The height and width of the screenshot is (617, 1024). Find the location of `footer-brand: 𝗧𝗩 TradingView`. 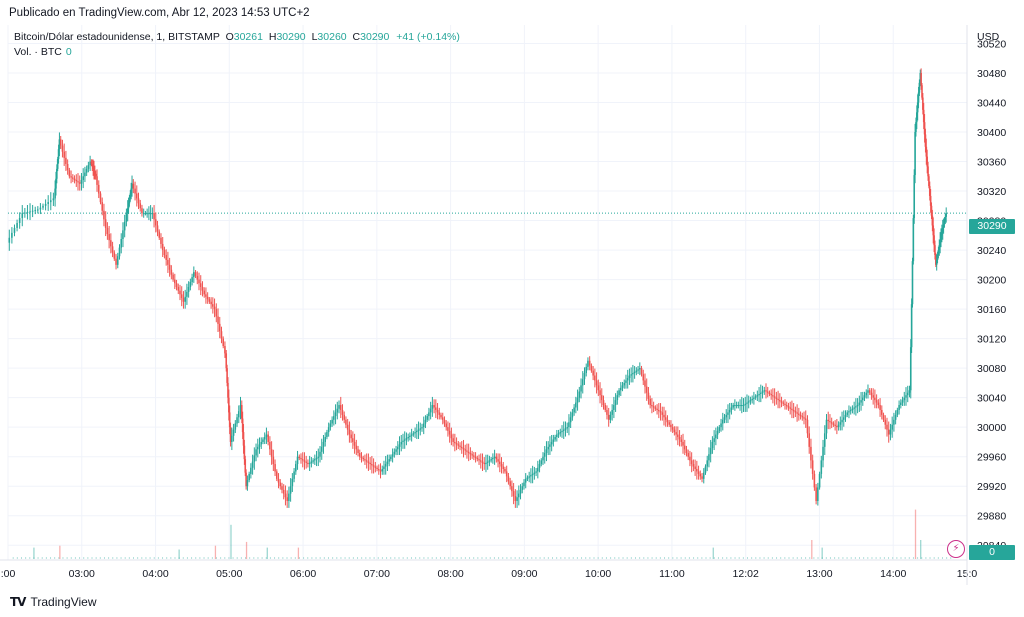

footer-brand: 𝗧𝗩 TradingView is located at coordinates (53, 602).